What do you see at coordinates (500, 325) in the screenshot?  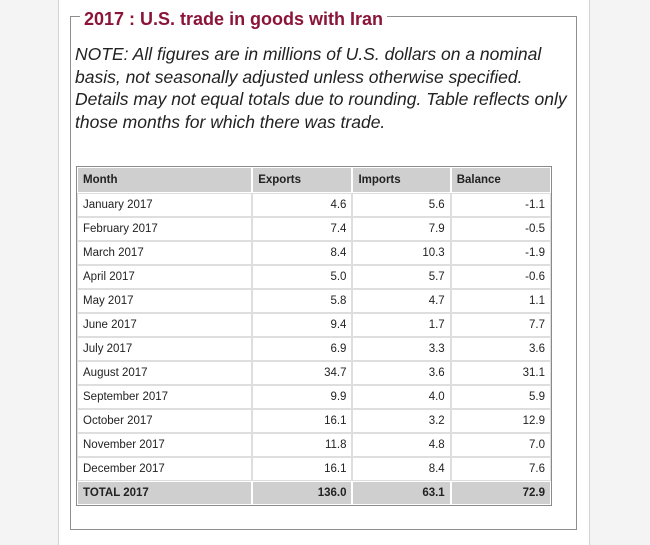 I see `cell-balance: 7.7` at bounding box center [500, 325].